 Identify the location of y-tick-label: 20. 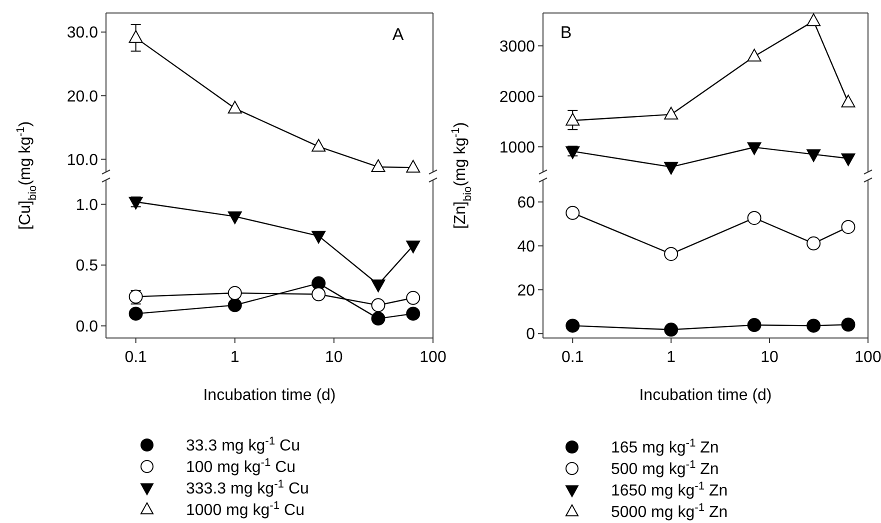
(526, 291).